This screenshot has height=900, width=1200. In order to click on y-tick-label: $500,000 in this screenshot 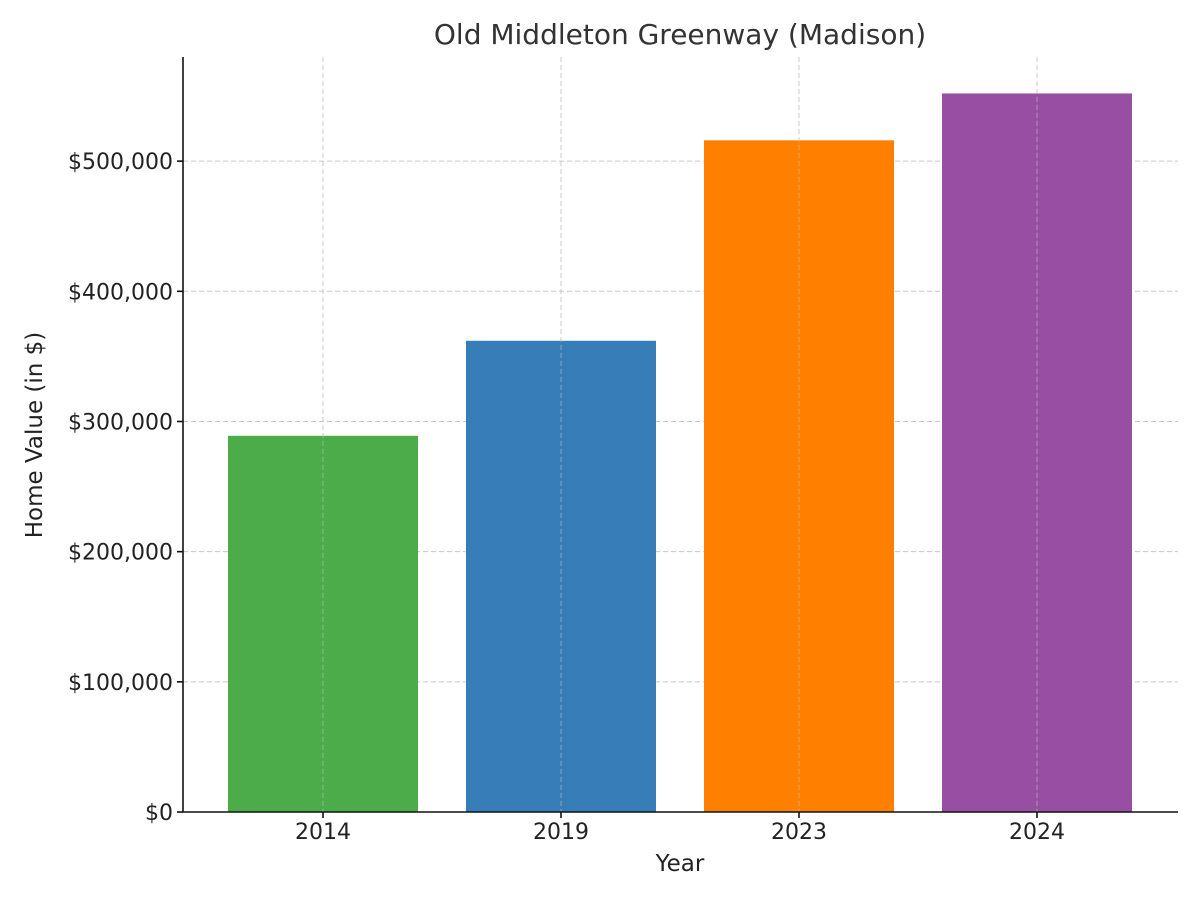, I will do `click(120, 162)`.